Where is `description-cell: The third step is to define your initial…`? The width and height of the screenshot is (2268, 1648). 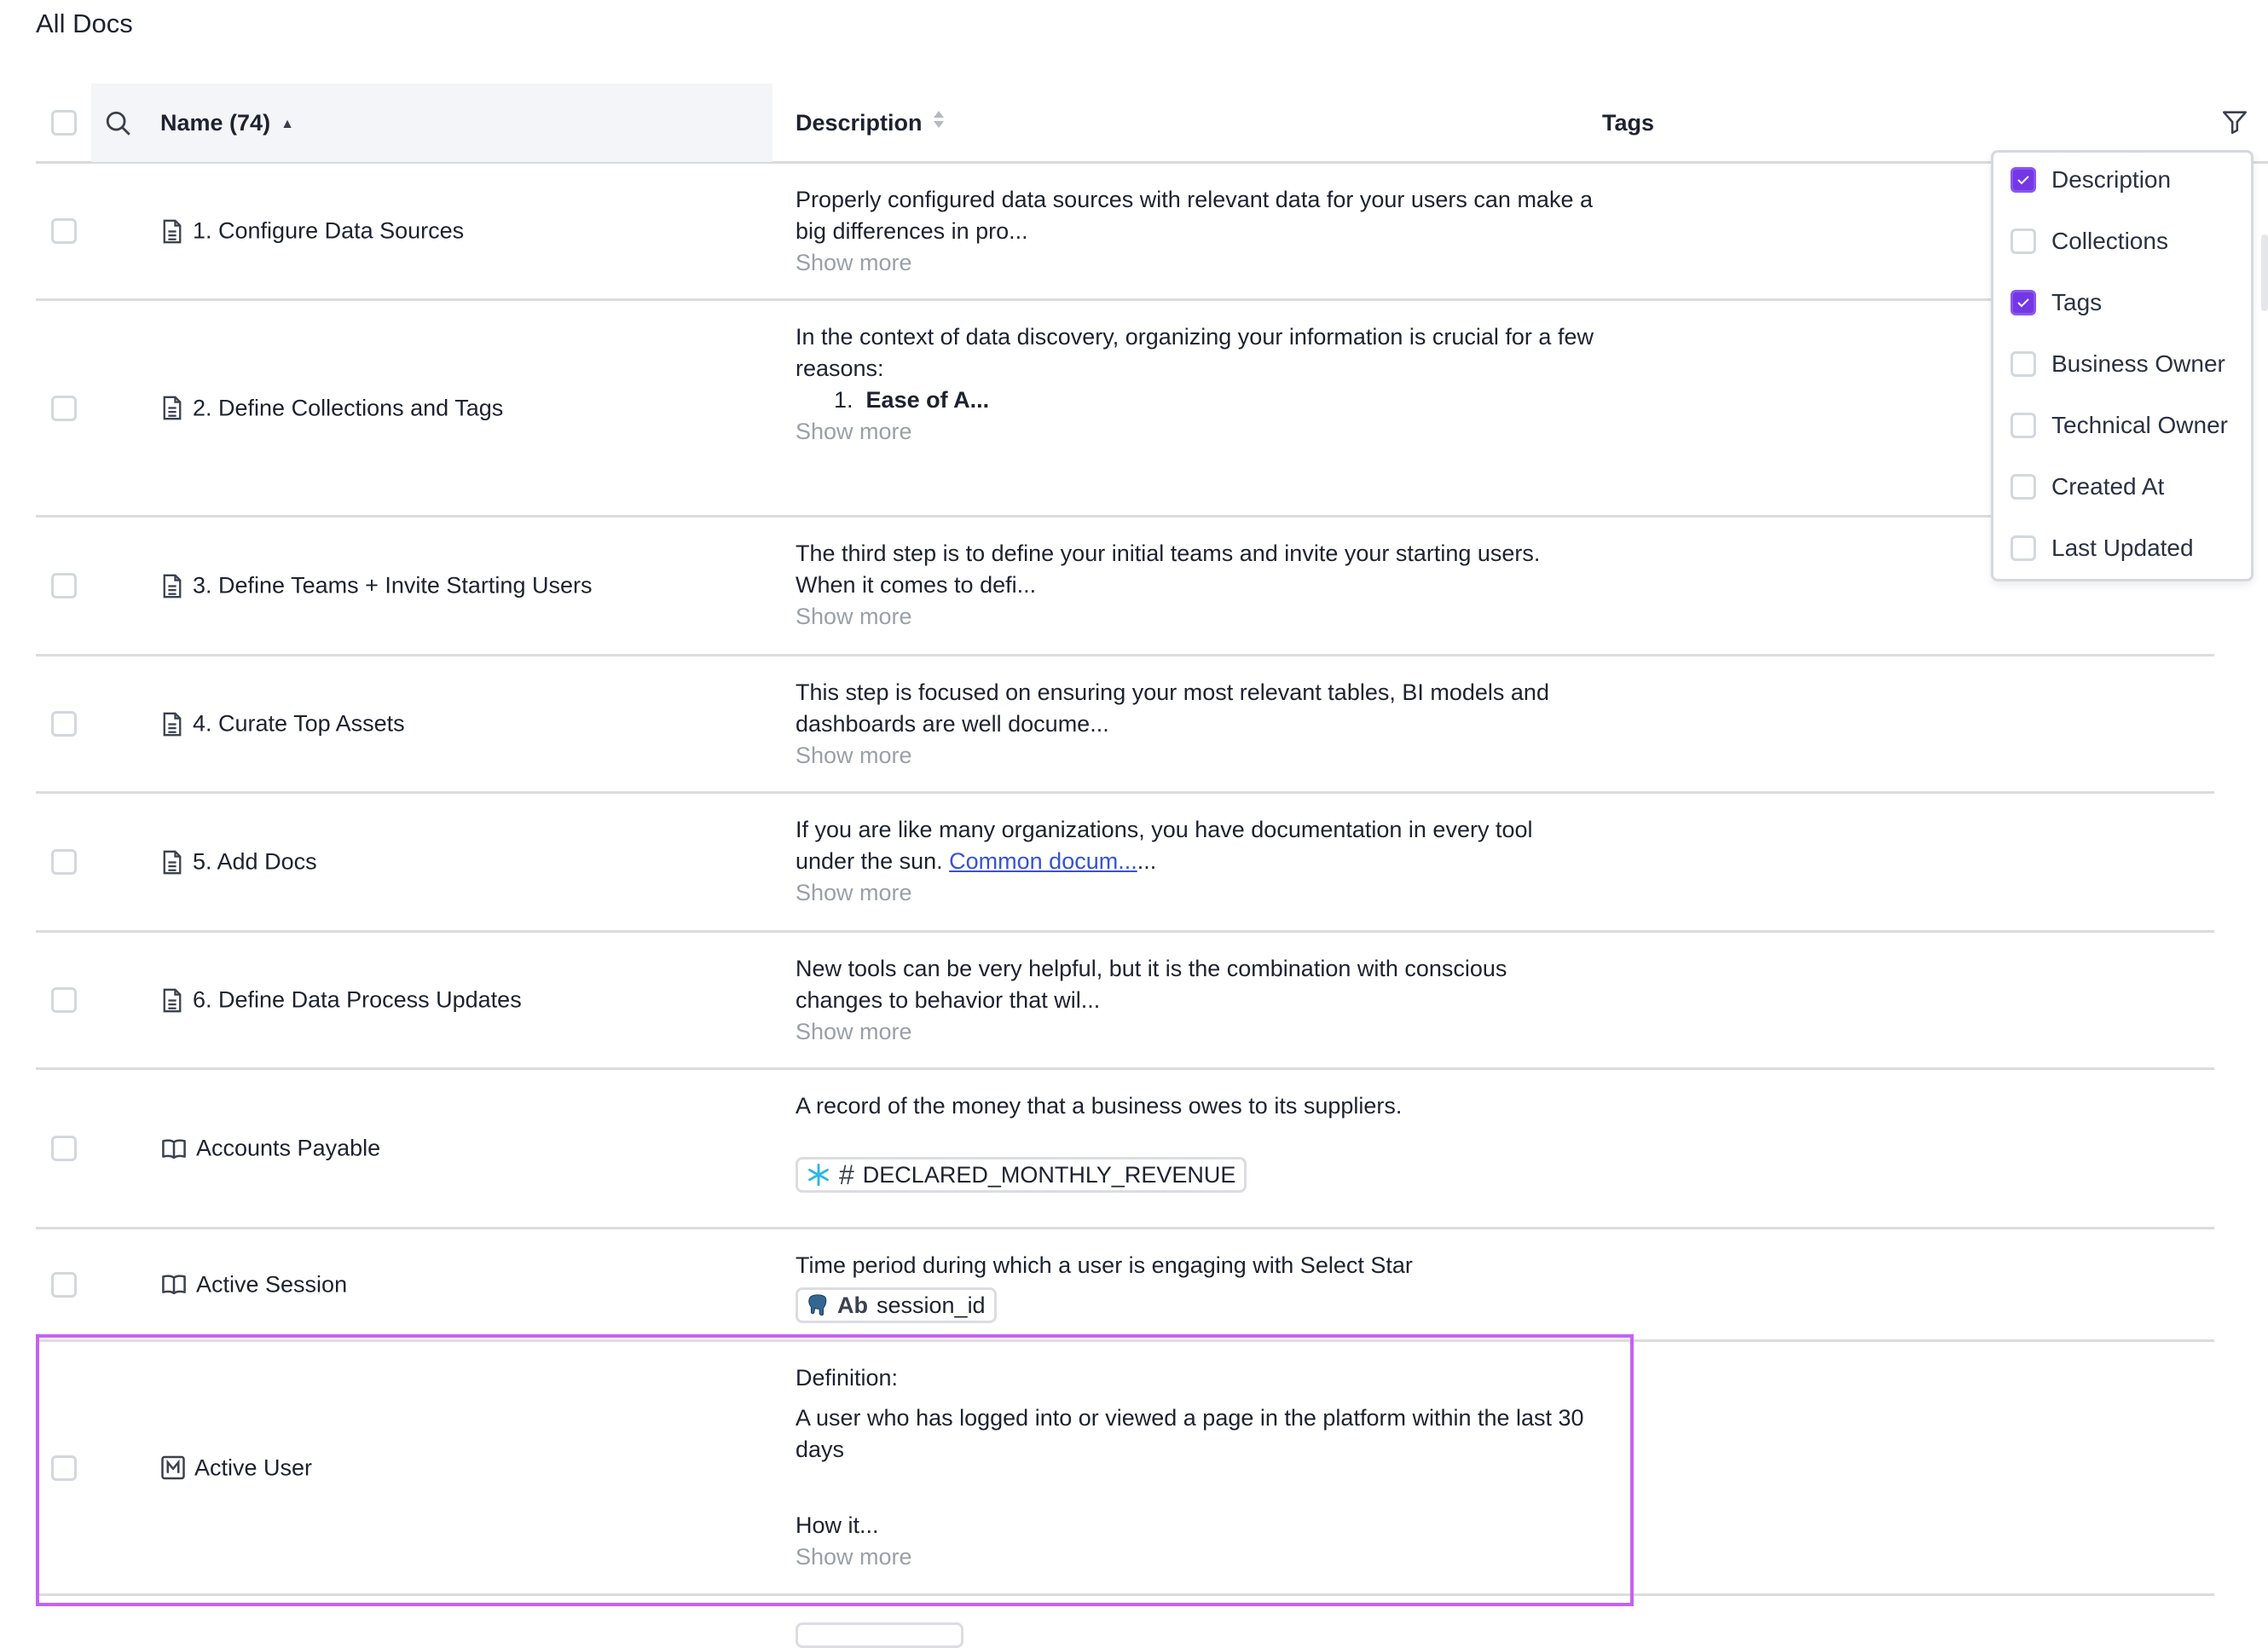 description-cell: The third step is to define your initial… is located at coordinates (1196, 585).